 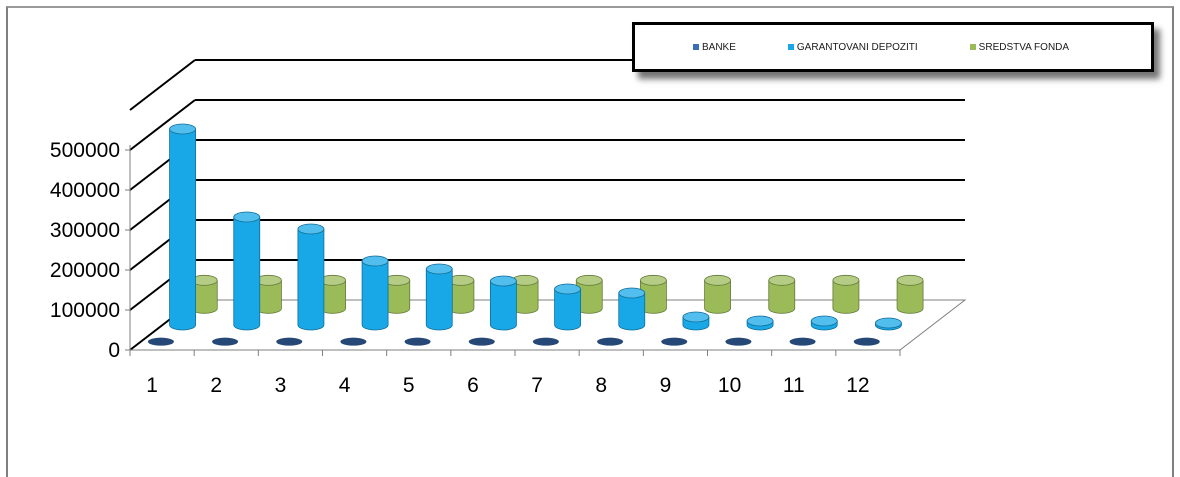 What do you see at coordinates (85, 190) in the screenshot?
I see `y-tick-label: 400000` at bounding box center [85, 190].